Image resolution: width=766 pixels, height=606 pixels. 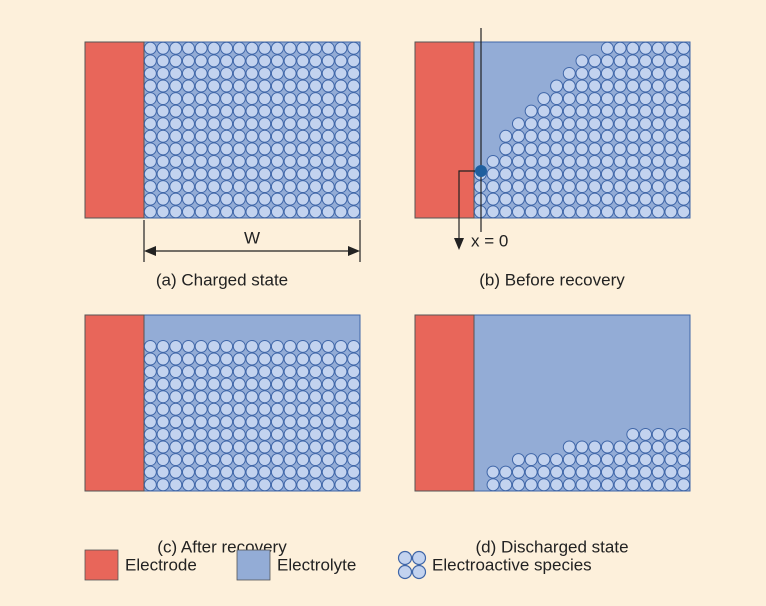 I want to click on origin-arrow, so click(x=469, y=205).